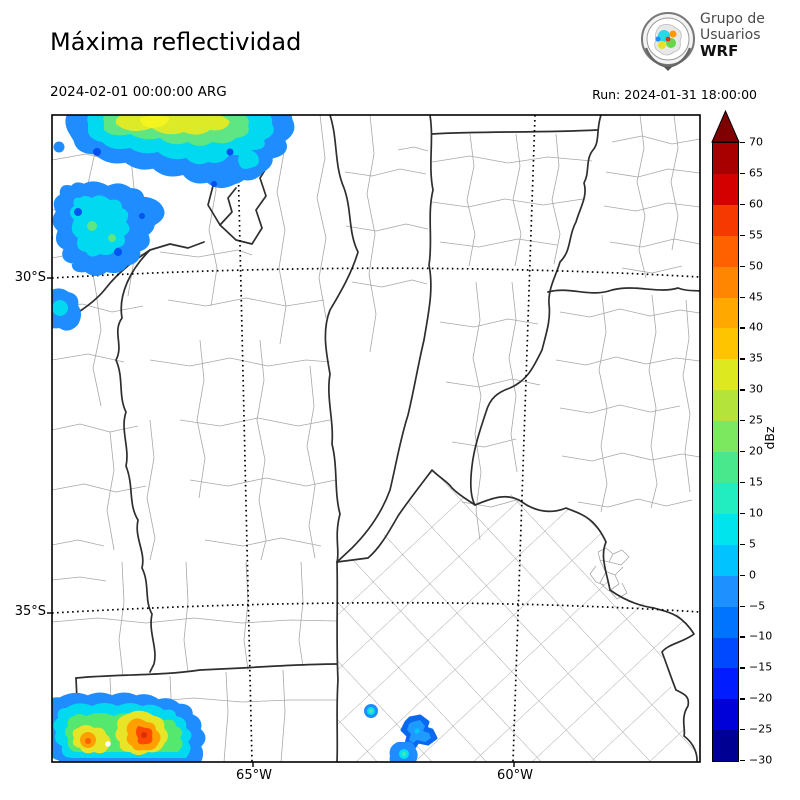 This screenshot has height=800, width=800. Describe the element at coordinates (761, 729) in the screenshot. I see `colorbar-tick-label: −25` at that location.